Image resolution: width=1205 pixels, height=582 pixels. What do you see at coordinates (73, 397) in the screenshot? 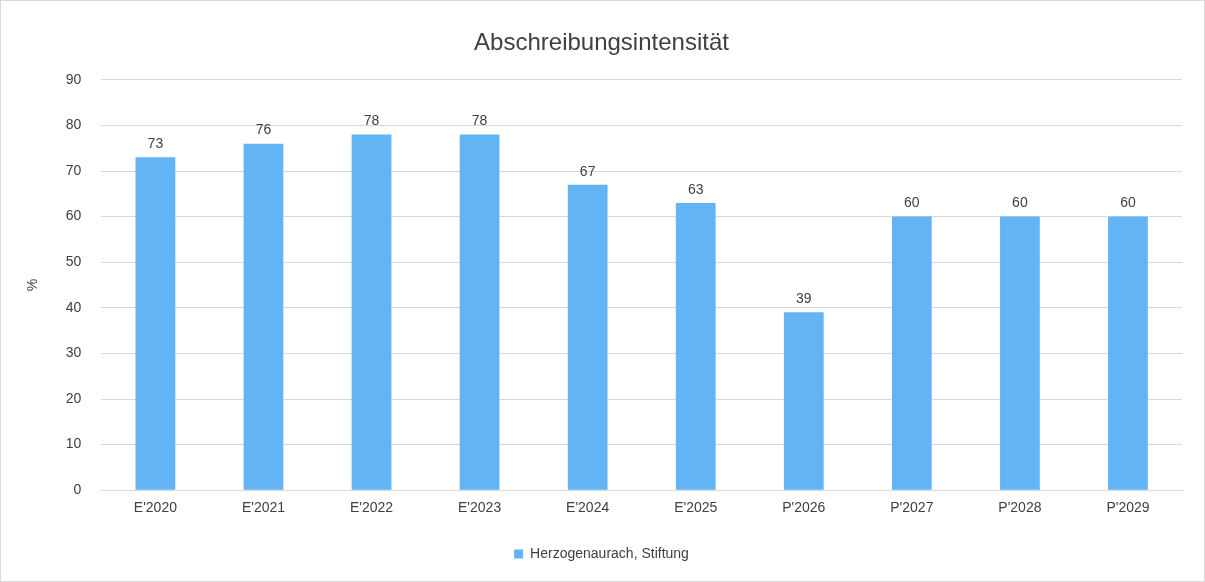
I see `y-tick-label: 20` at bounding box center [73, 397].